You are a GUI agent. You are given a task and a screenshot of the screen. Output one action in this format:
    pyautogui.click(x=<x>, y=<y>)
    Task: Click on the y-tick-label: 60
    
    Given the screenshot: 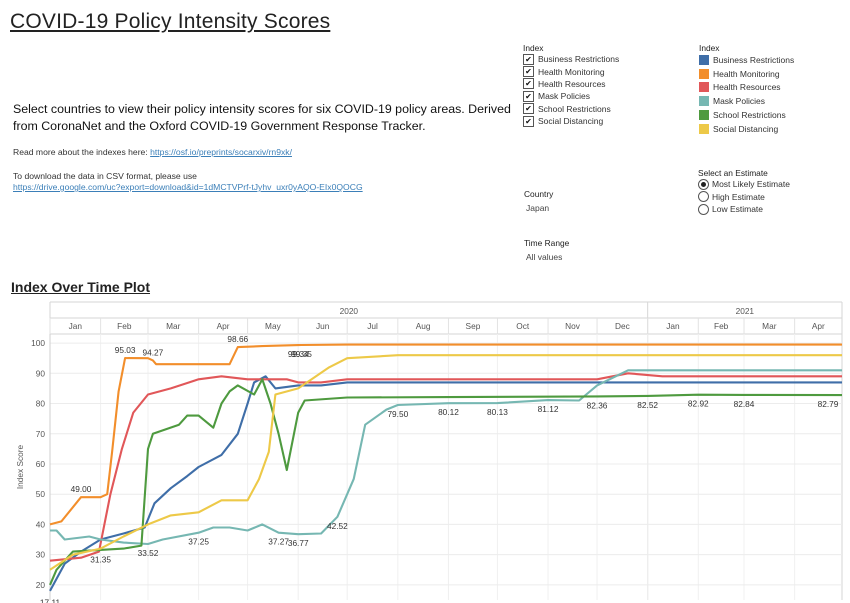 What is the action you would take?
    pyautogui.click(x=41, y=464)
    